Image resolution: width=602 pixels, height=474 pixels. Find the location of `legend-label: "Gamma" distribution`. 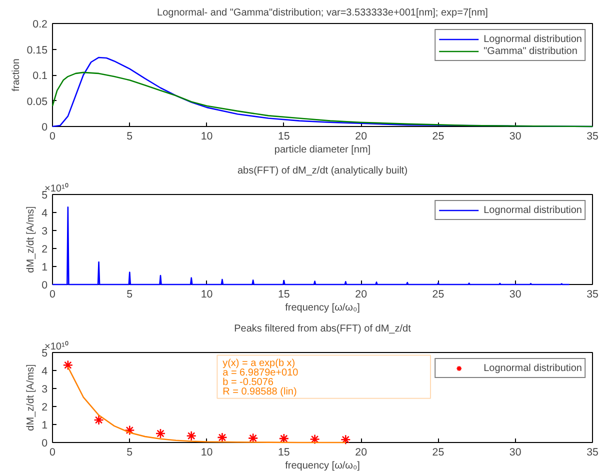

legend-label: "Gamma" distribution is located at coordinates (531, 51).